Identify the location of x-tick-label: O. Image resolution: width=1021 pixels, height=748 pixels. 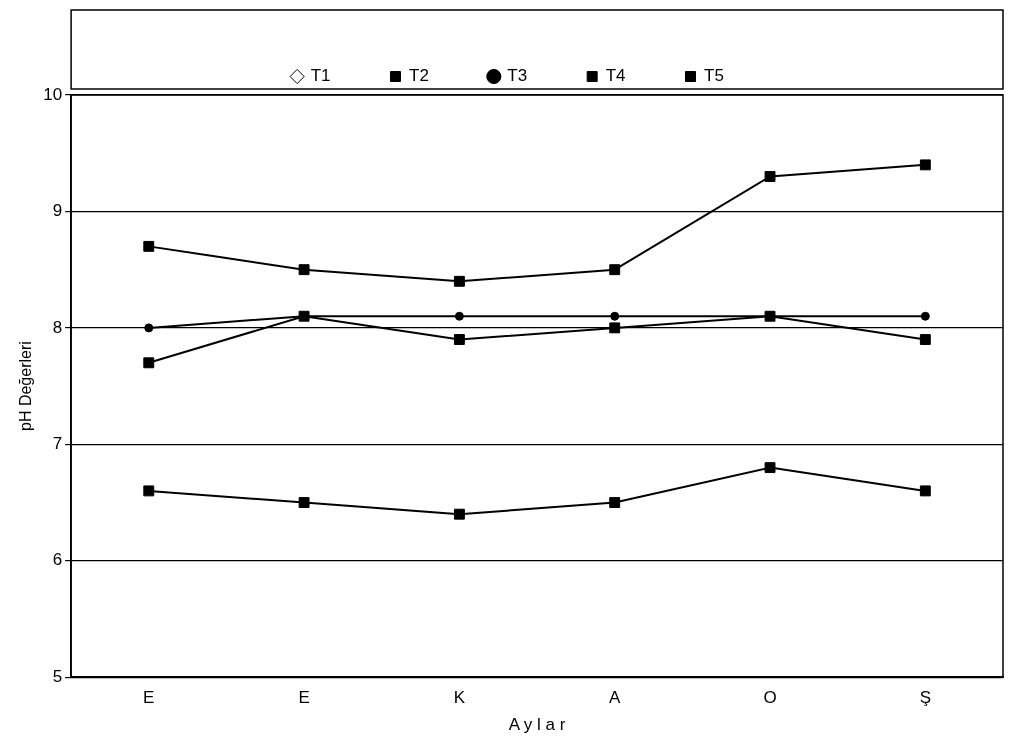
(770, 698).